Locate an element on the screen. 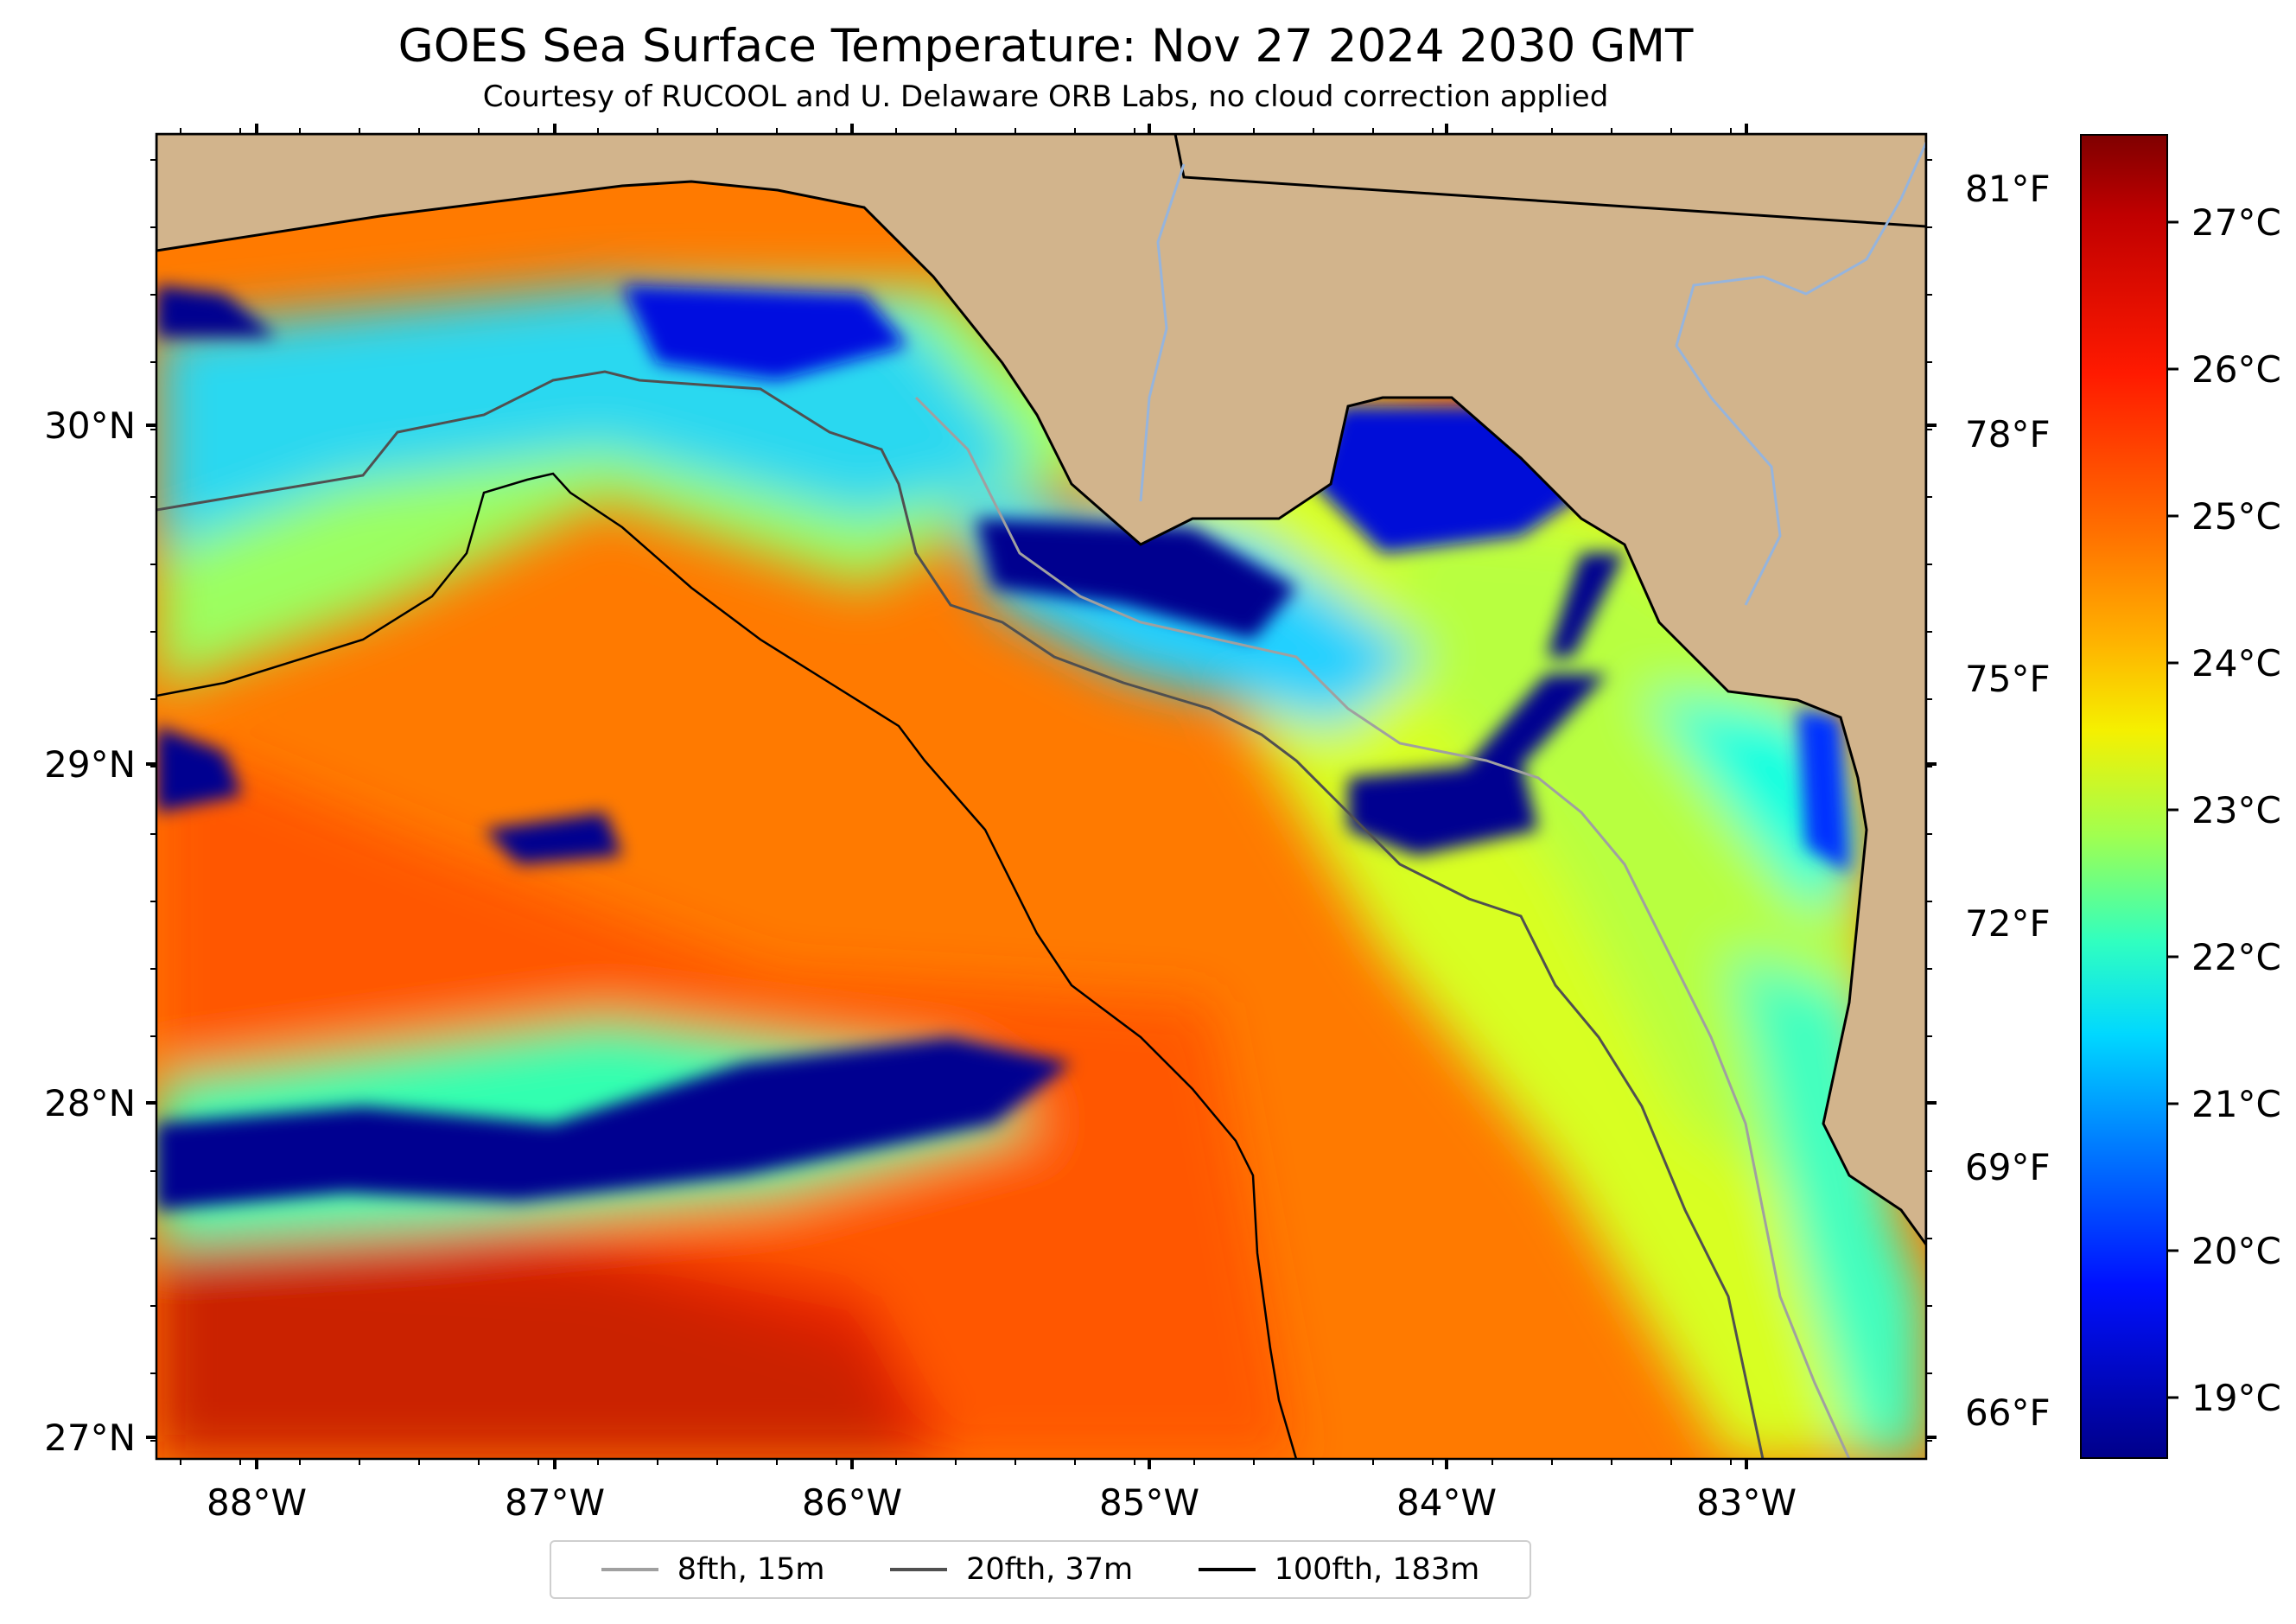 This screenshot has height=1624, width=2296. lat-label: 28°N is located at coordinates (90, 1103).